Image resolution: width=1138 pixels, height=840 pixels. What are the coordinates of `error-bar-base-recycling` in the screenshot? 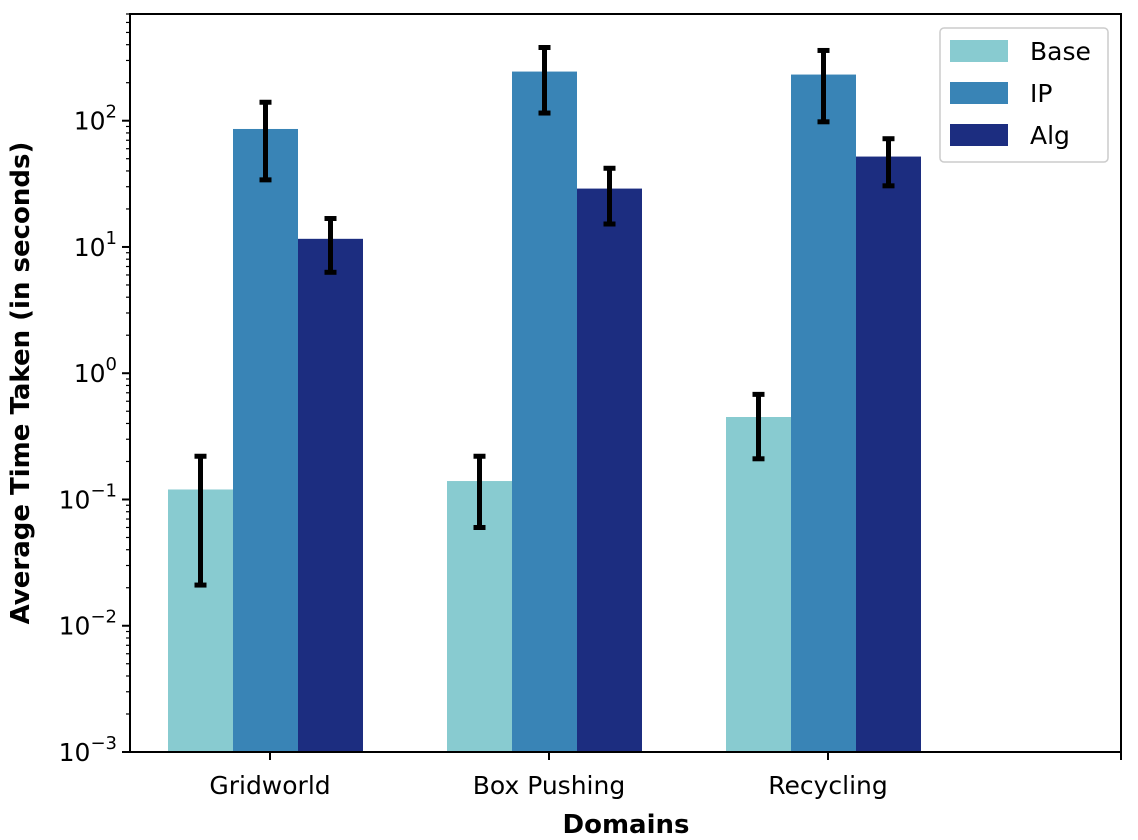 It's located at (758, 426).